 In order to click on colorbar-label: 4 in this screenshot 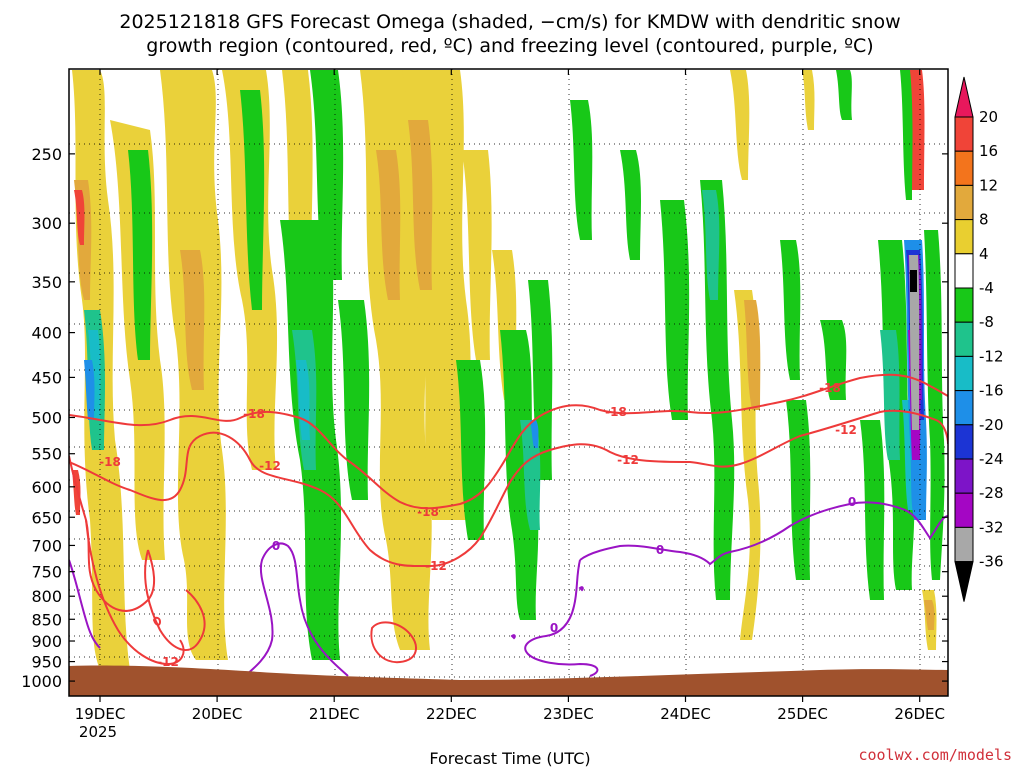, I will do `click(984, 254)`.